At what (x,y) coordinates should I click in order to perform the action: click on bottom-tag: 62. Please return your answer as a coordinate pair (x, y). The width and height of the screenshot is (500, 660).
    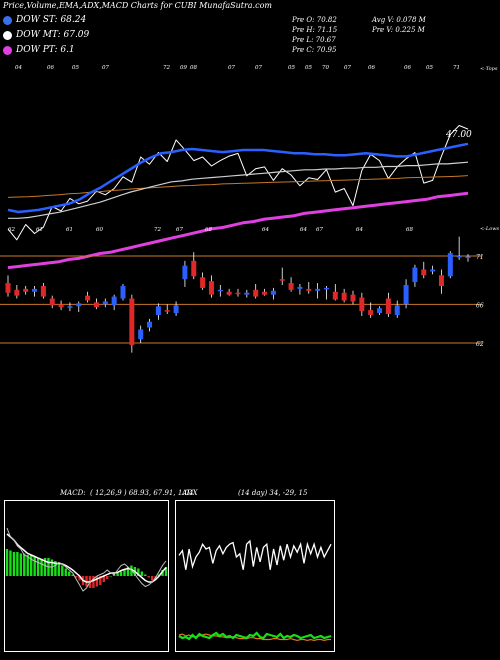
    Looking at the image, I should click on (11, 230).